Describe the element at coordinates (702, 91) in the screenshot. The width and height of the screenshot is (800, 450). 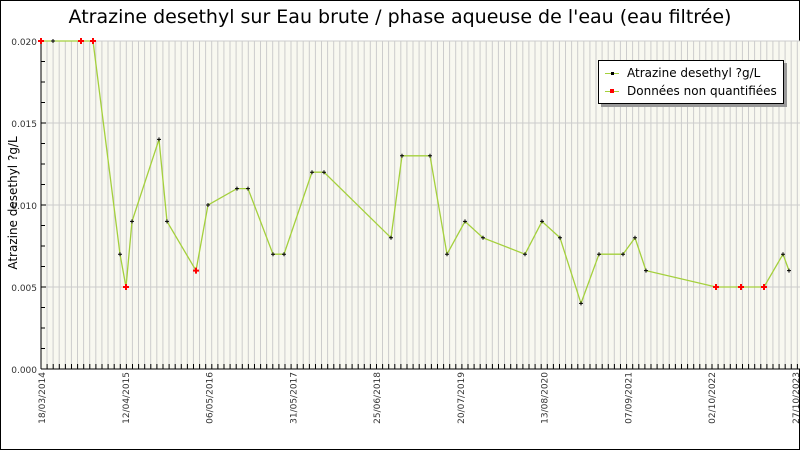
I see `legend-label: Données non quantifiées` at that location.